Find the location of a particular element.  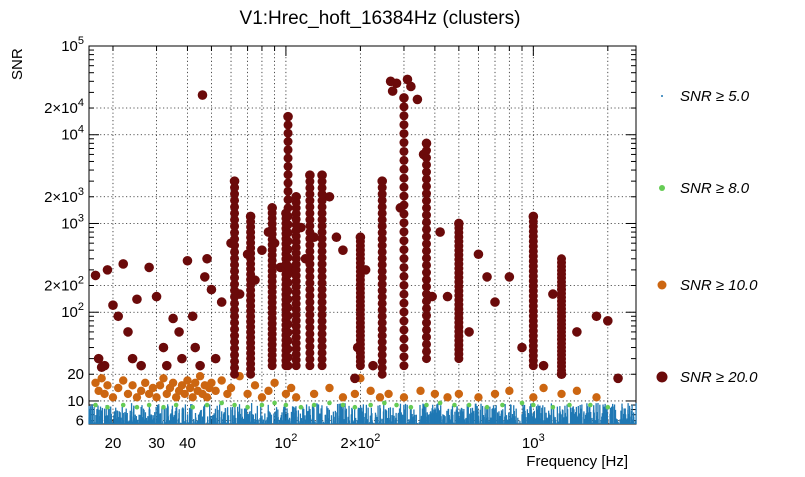

y-axis-label: SNR is located at coordinates (17, 64).